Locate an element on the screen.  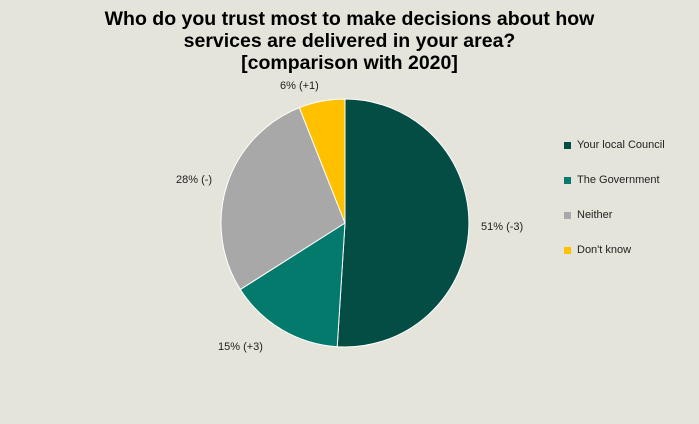
data-label-neither: 28% (-) is located at coordinates (194, 180).